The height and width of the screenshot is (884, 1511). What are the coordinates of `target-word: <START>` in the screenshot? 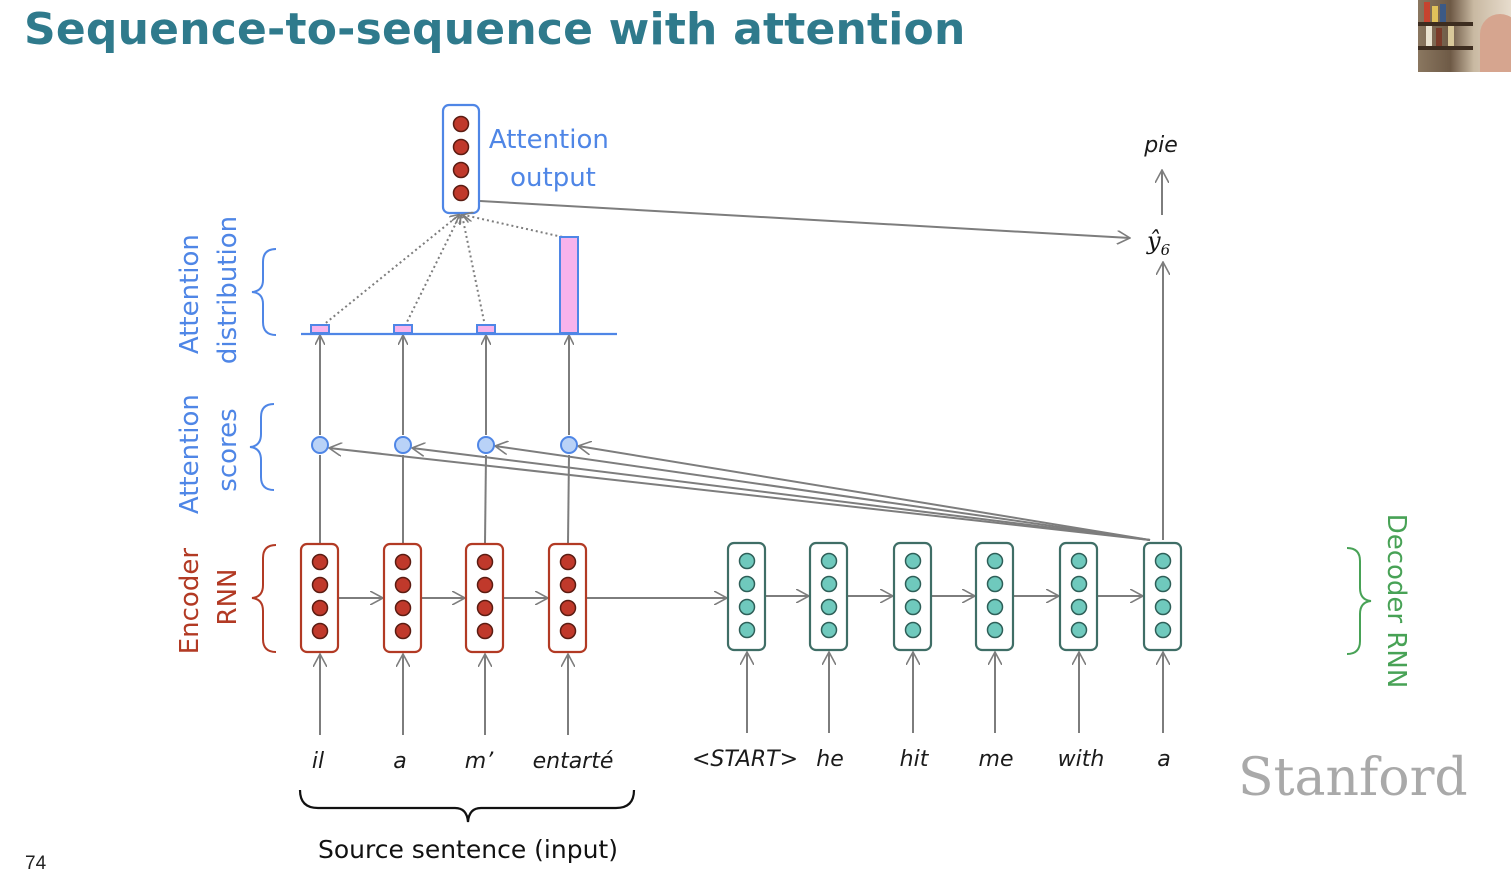 It's located at (745, 759).